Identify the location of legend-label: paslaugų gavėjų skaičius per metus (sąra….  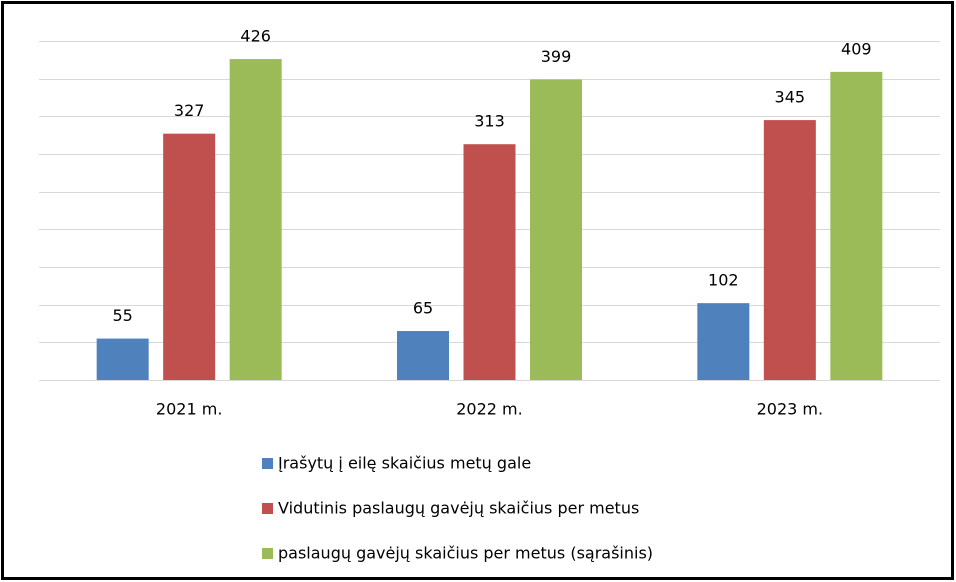
(465, 553).